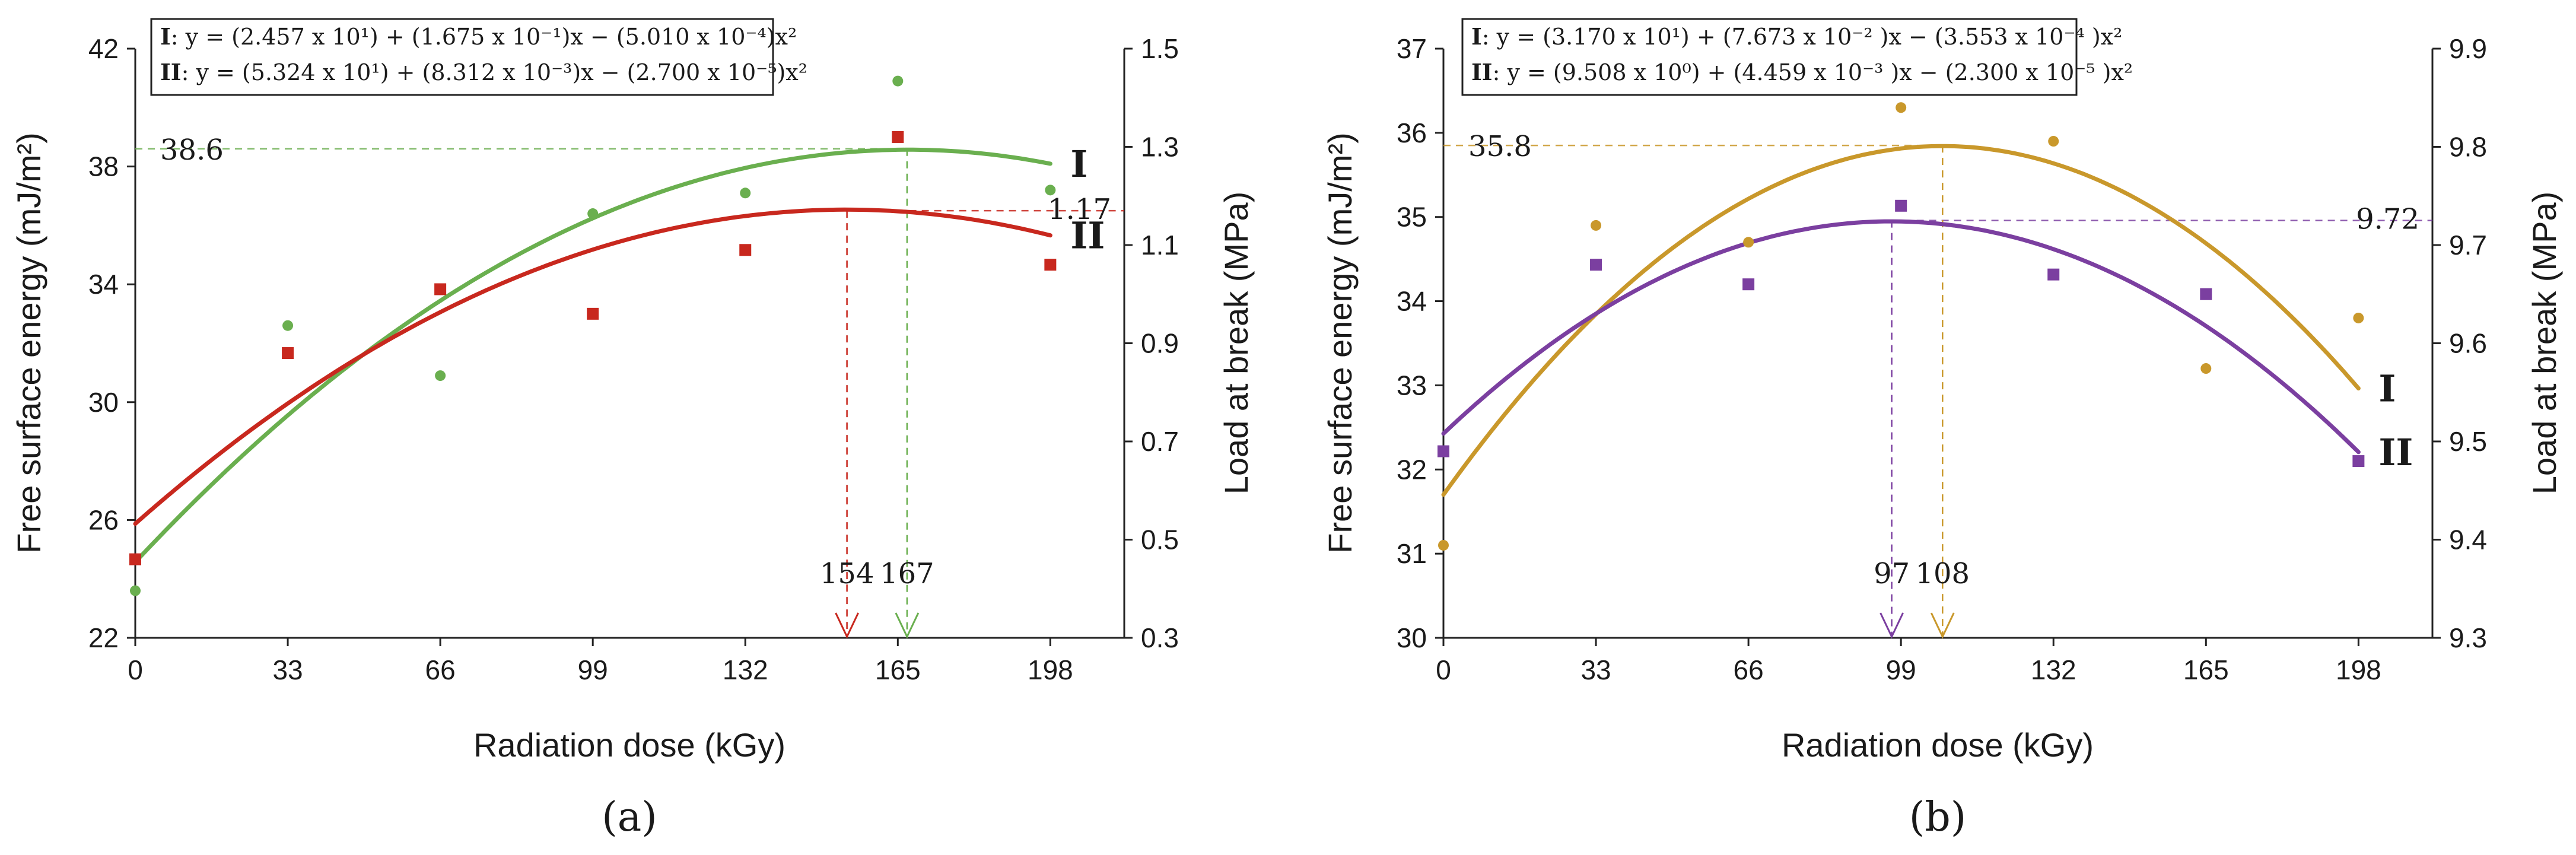 The width and height of the screenshot is (2576, 855). What do you see at coordinates (2468, 147) in the screenshot?
I see `y-right-tick-label: 9.8` at bounding box center [2468, 147].